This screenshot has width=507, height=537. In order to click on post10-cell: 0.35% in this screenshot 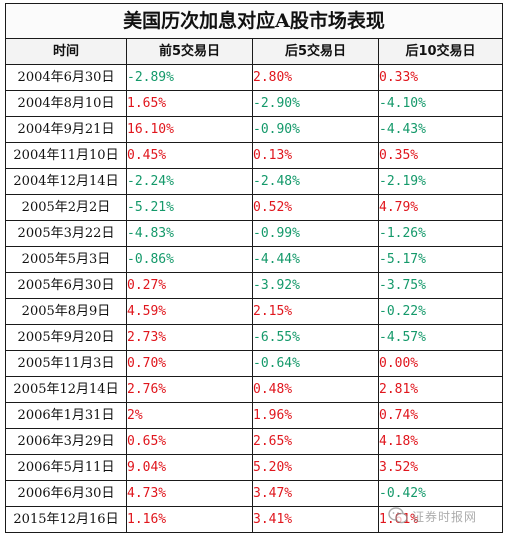, I will do `click(440, 155)`.